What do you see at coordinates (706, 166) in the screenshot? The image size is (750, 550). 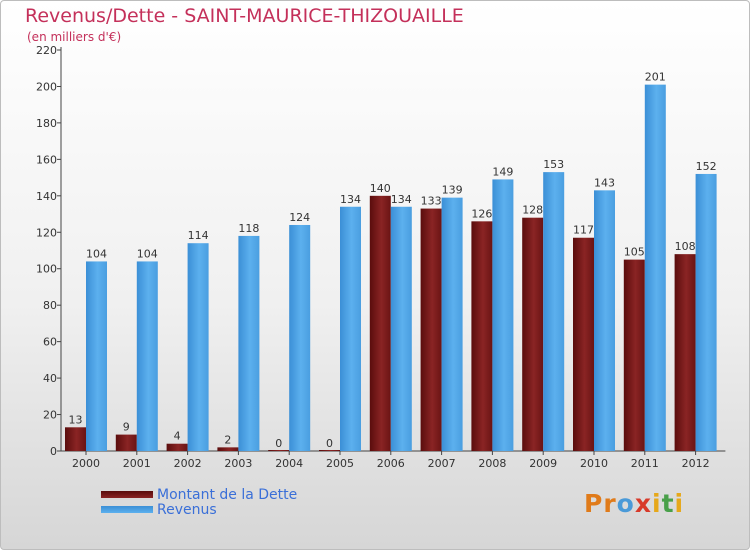 I see `data-label-revenue: 152` at bounding box center [706, 166].